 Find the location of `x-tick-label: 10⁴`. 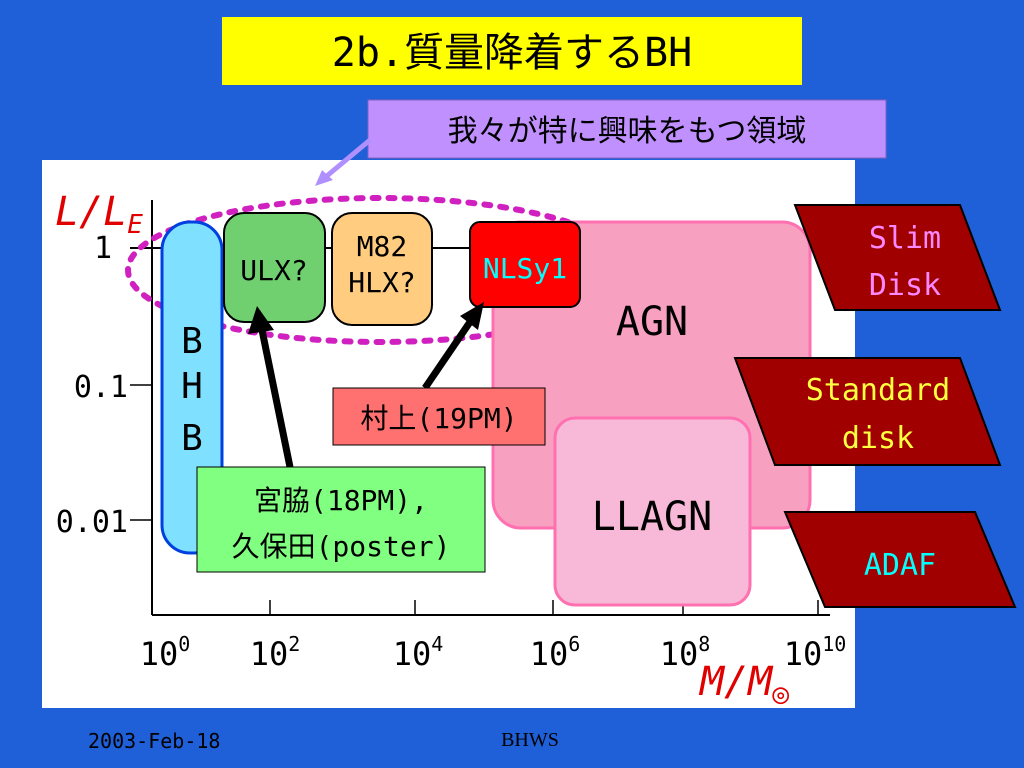

x-tick-label: 10⁴ is located at coordinates (418, 652).